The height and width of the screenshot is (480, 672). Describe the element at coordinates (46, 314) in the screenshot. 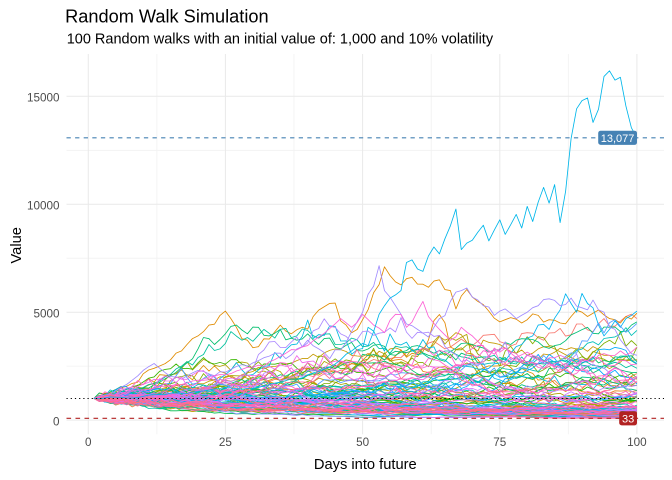

I see `svg-text: 5000` at that location.